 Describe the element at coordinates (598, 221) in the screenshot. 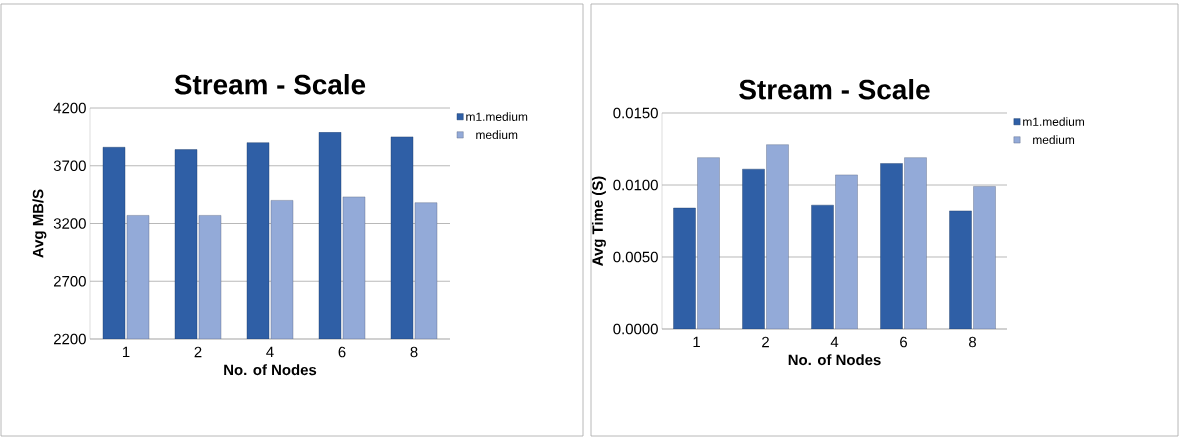

I see `y-axis-title: Avg Time (S)` at that location.